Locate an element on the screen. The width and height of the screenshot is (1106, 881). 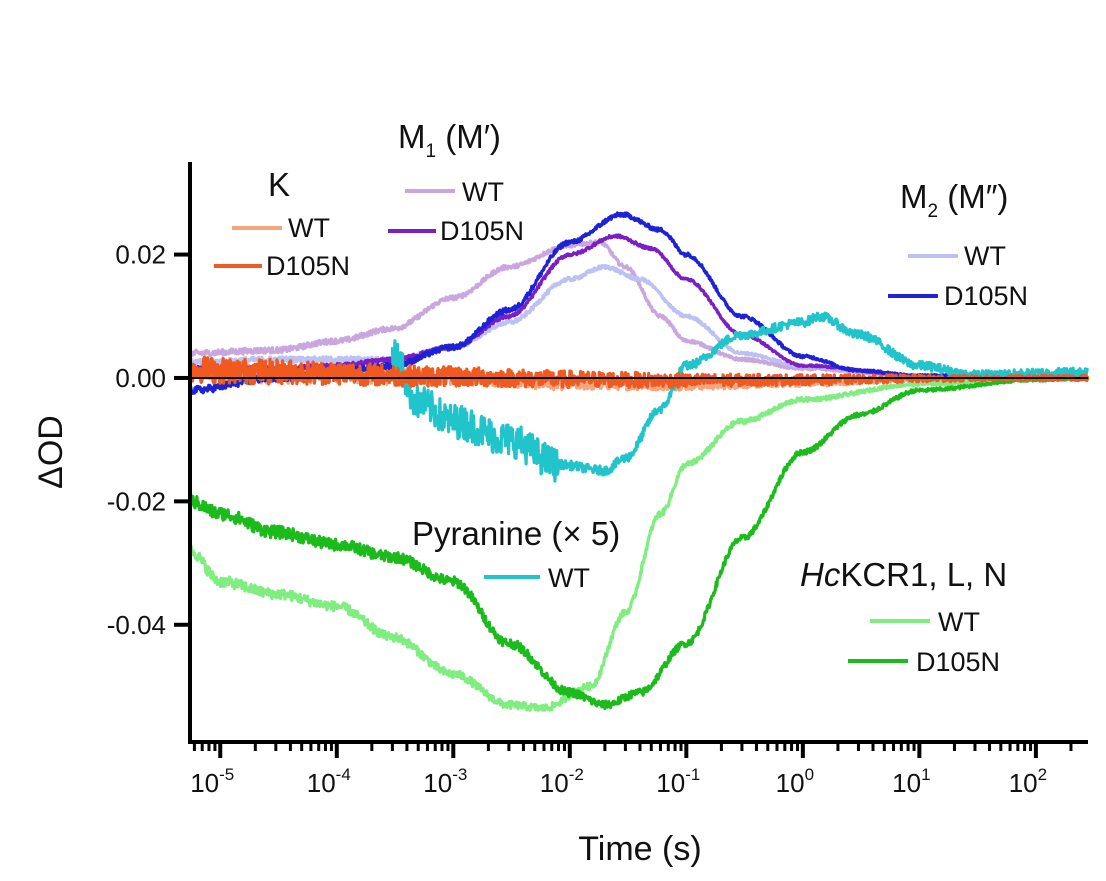
legend-k-title: K is located at coordinates (279, 184).